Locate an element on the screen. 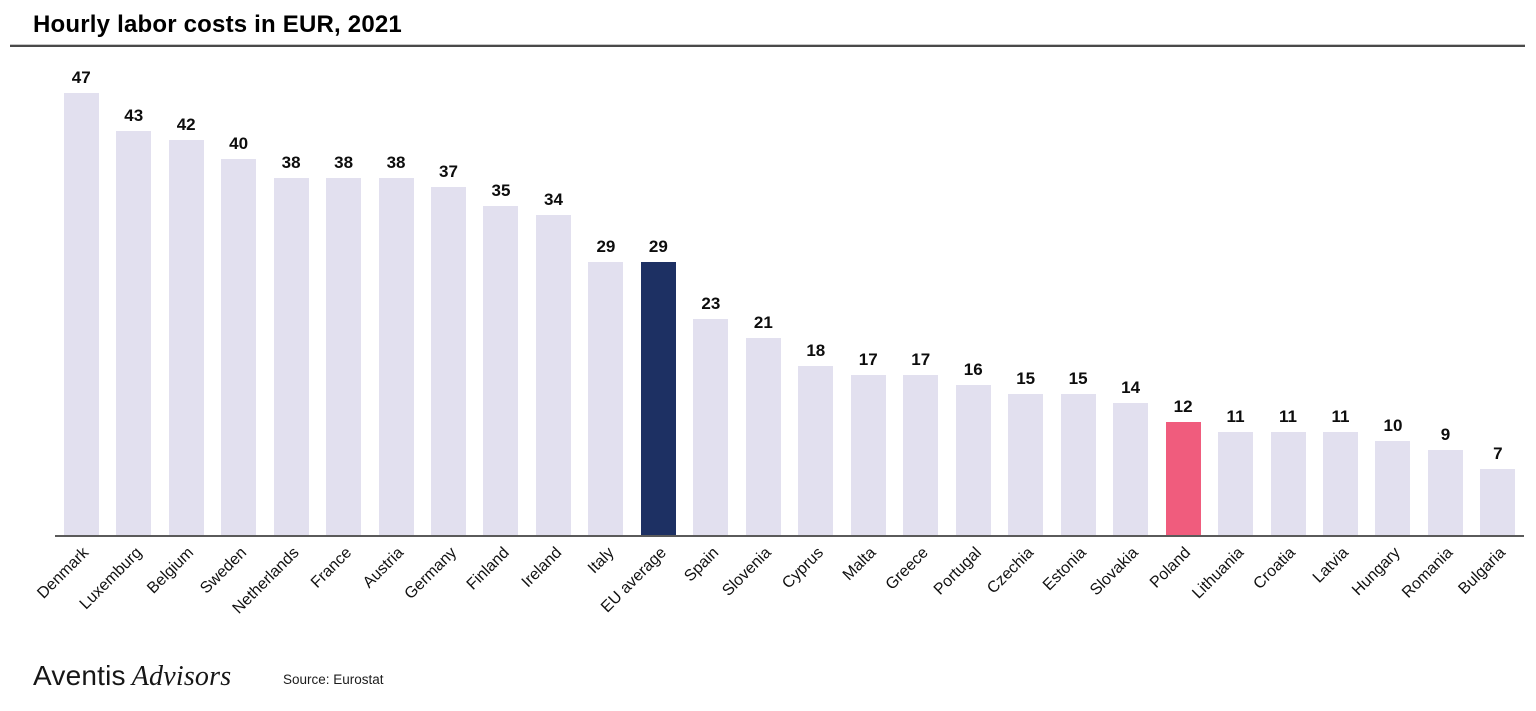  bar-column-belgium: 42 Belgium is located at coordinates (178, 327).